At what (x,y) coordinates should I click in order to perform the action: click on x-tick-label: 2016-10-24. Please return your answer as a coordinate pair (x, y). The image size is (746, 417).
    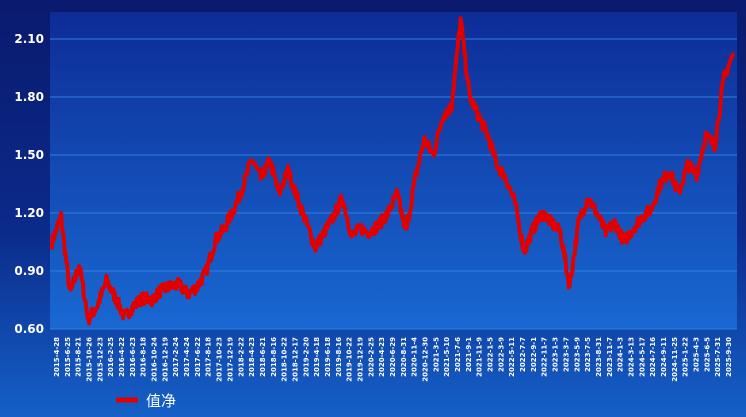
    Looking at the image, I should click on (155, 359).